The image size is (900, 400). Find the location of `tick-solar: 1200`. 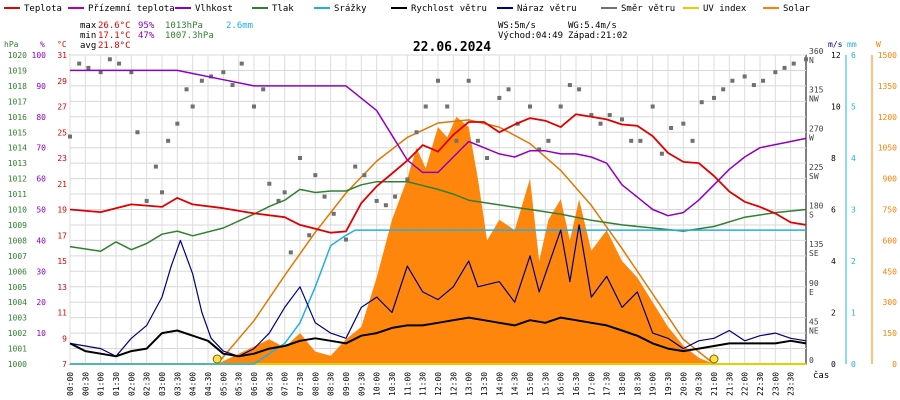

tick-solar: 1200 is located at coordinates (887, 117).